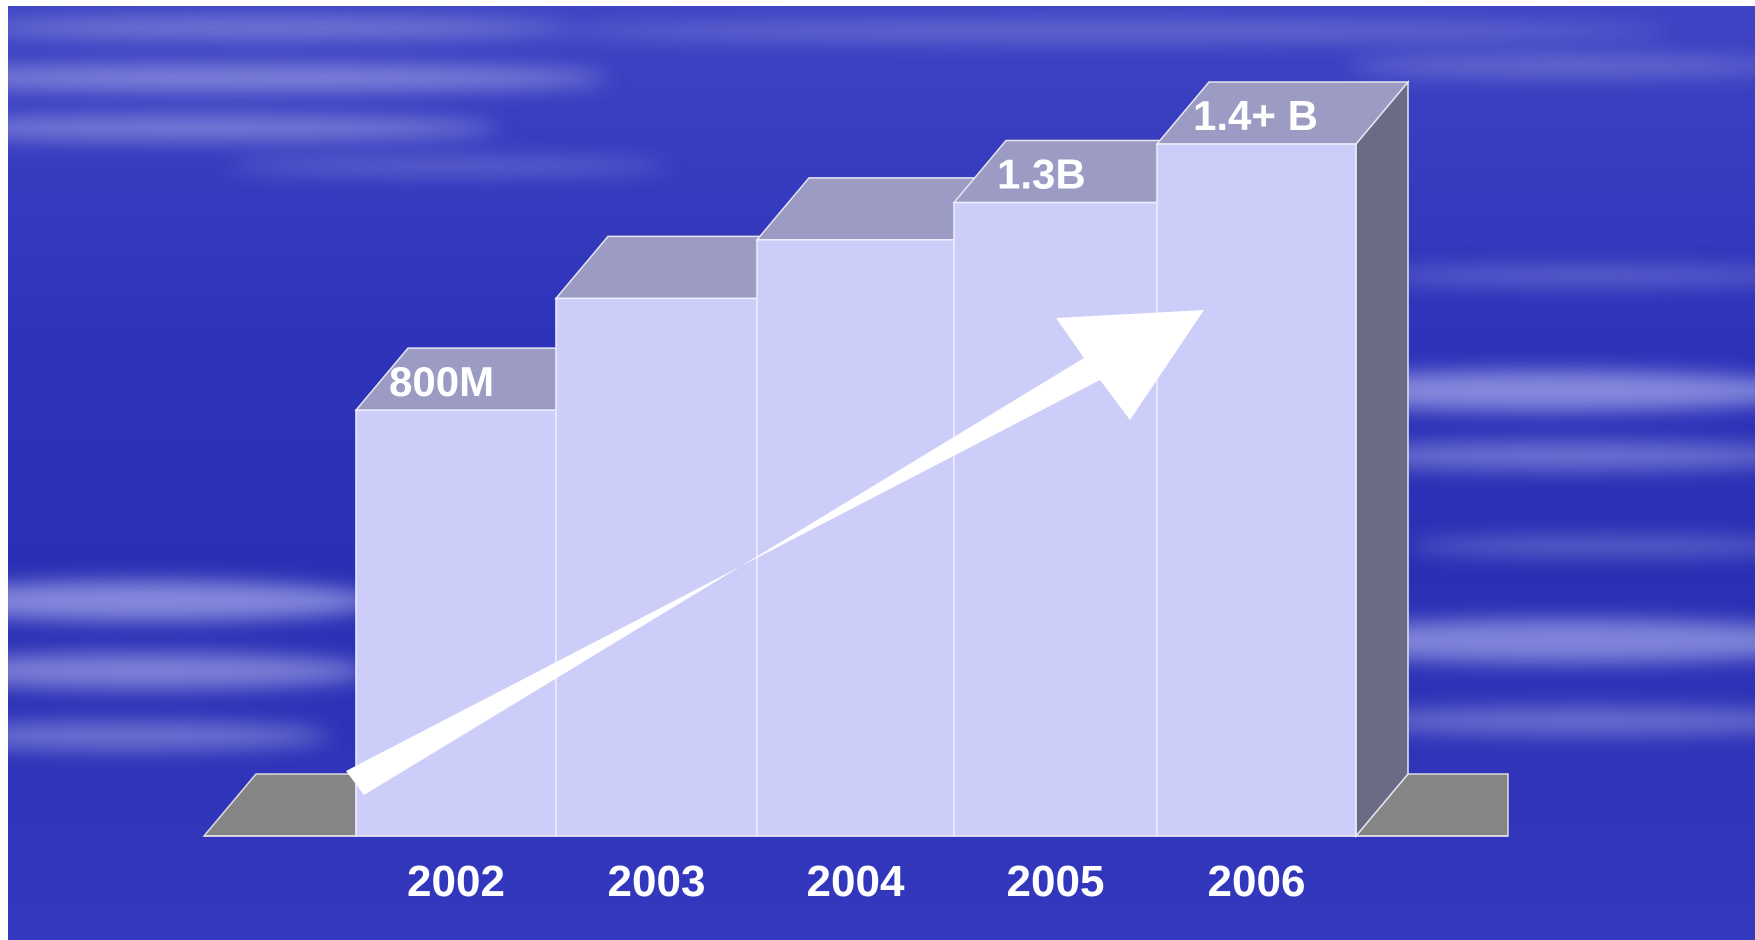  I want to click on data-label: 800M, so click(441, 381).